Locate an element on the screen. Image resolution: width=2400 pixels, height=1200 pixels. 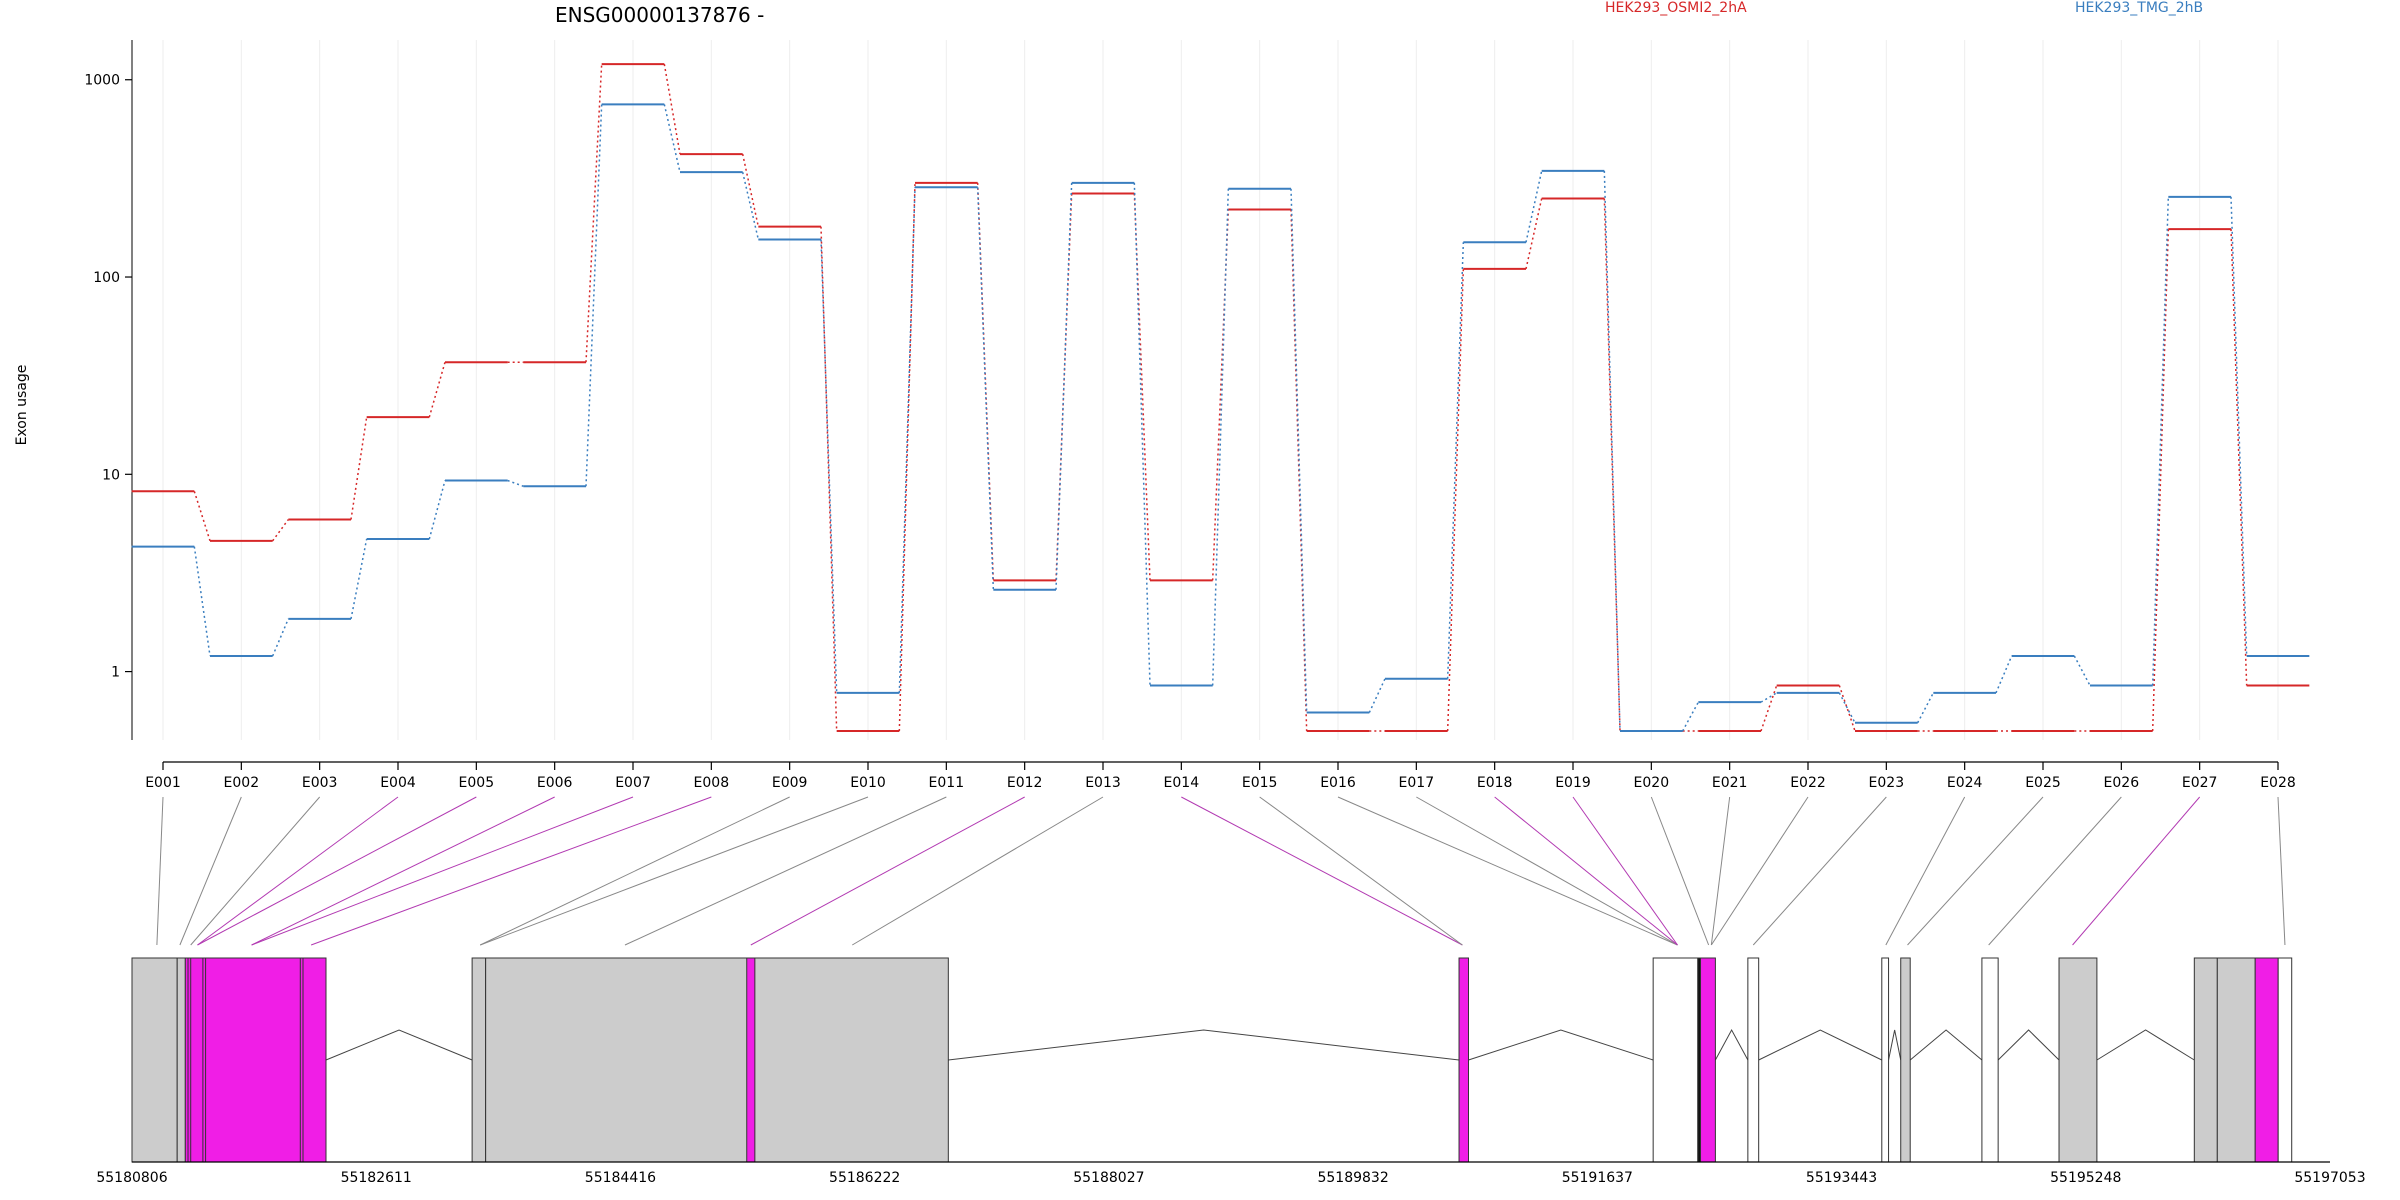
y-tick-label: 100 is located at coordinates (106, 278).